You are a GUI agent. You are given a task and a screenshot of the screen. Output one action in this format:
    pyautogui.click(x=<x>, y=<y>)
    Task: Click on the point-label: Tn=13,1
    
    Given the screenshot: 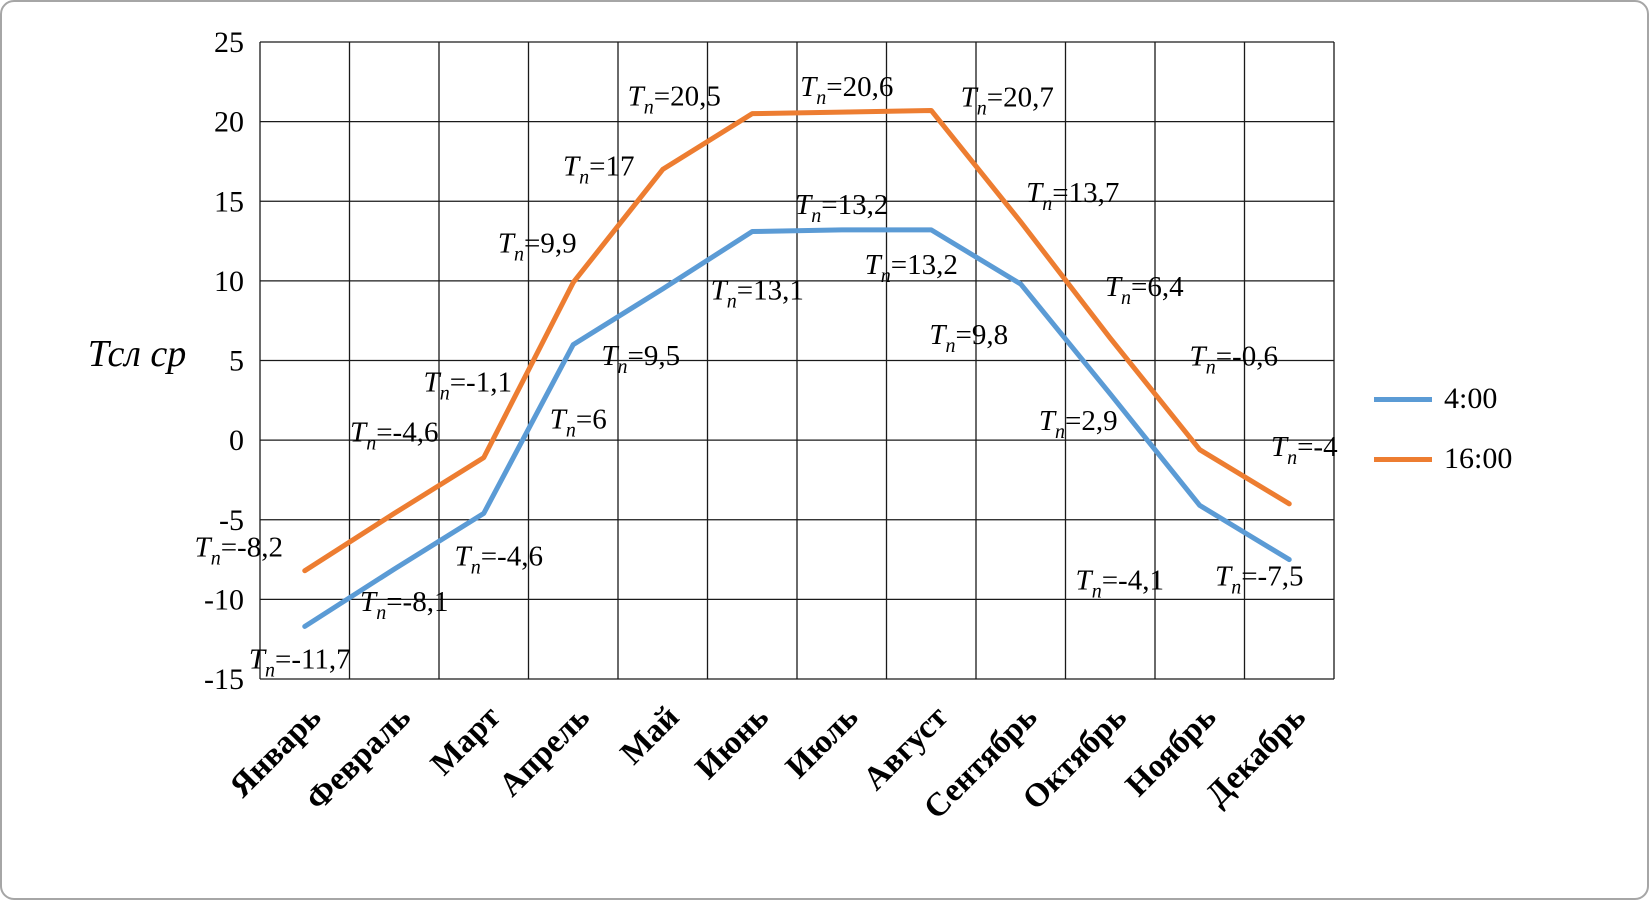 What is the action you would take?
    pyautogui.click(x=757, y=294)
    